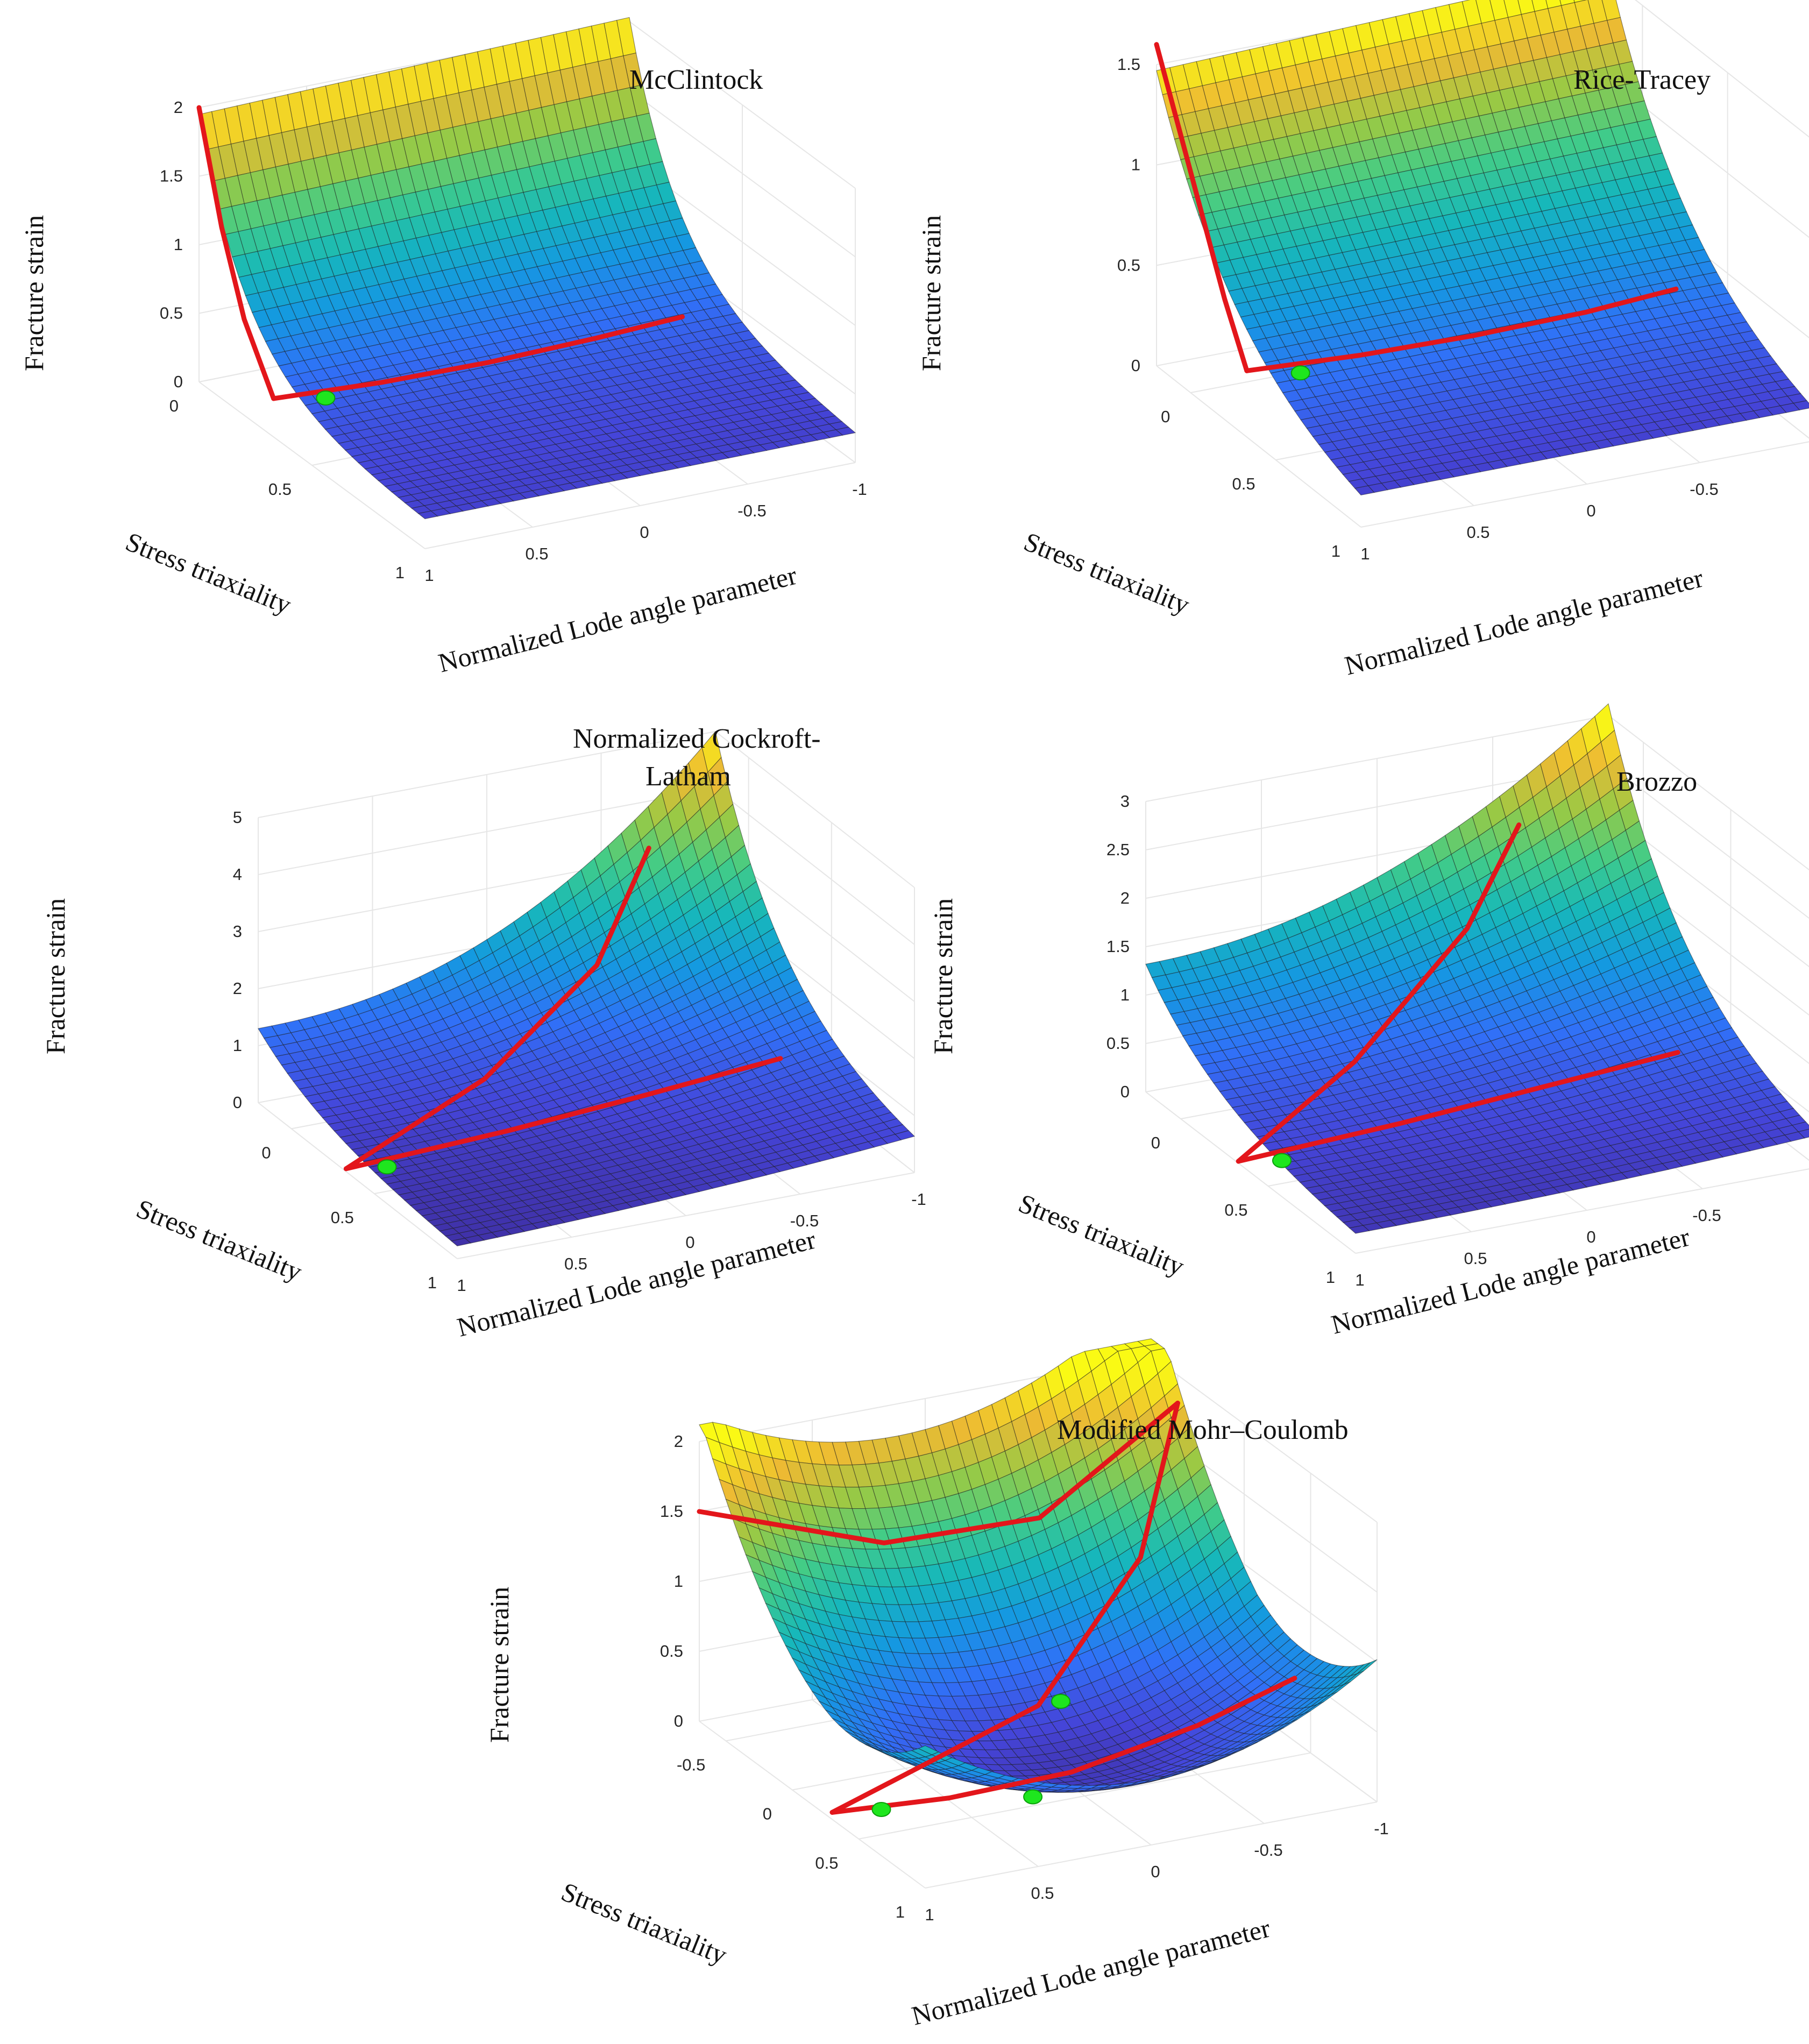  Describe the element at coordinates (238, 818) in the screenshot. I see `z-tick-label: 5` at that location.